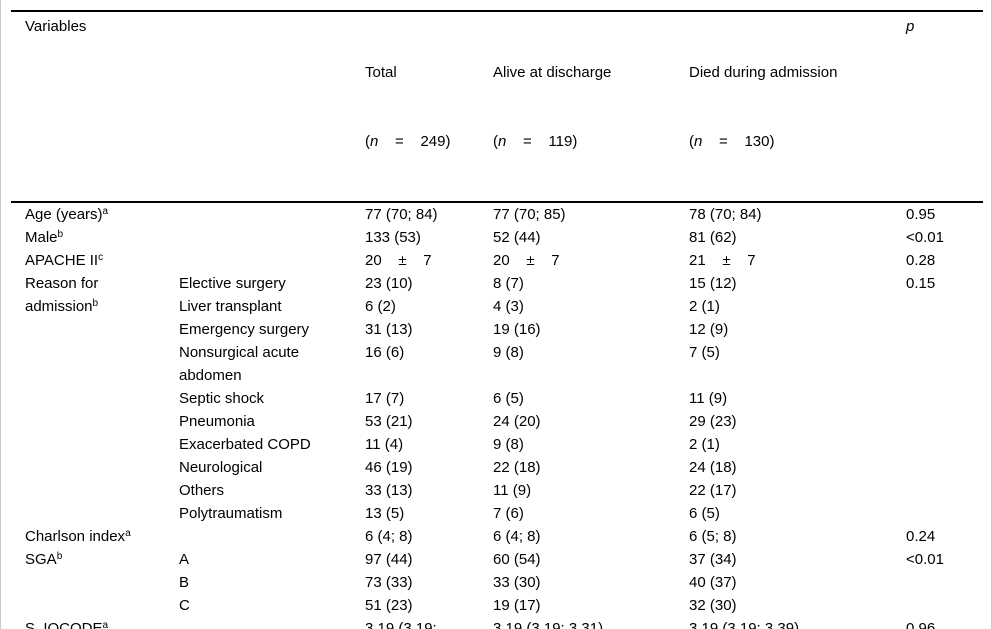 This screenshot has width=992, height=629. Describe the element at coordinates (517, 421) in the screenshot. I see `cell-alive-at-discharge: 24 (20)` at that location.